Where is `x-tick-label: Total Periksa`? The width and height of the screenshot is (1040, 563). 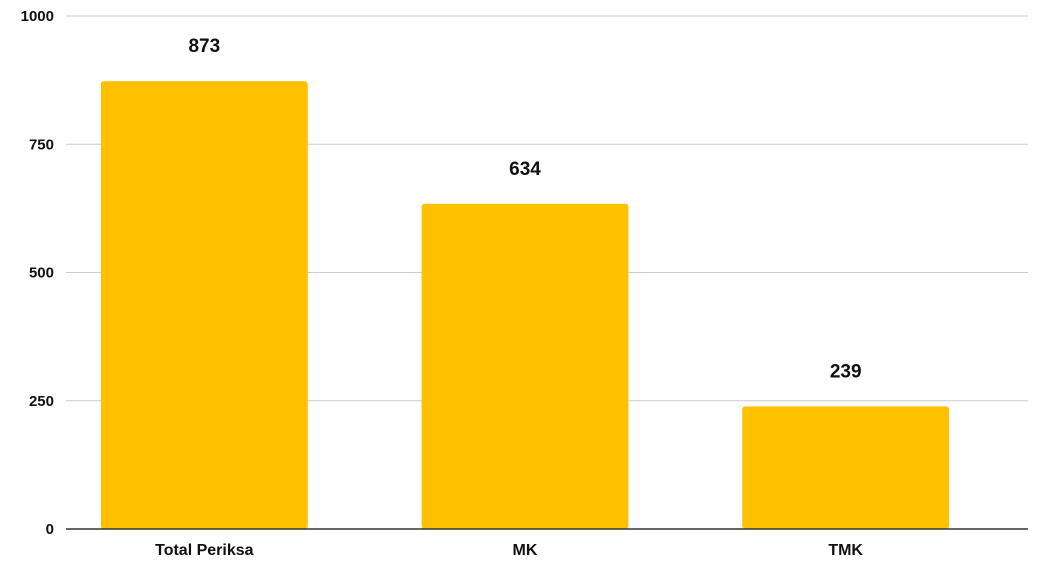
x-tick-label: Total Periksa is located at coordinates (204, 550).